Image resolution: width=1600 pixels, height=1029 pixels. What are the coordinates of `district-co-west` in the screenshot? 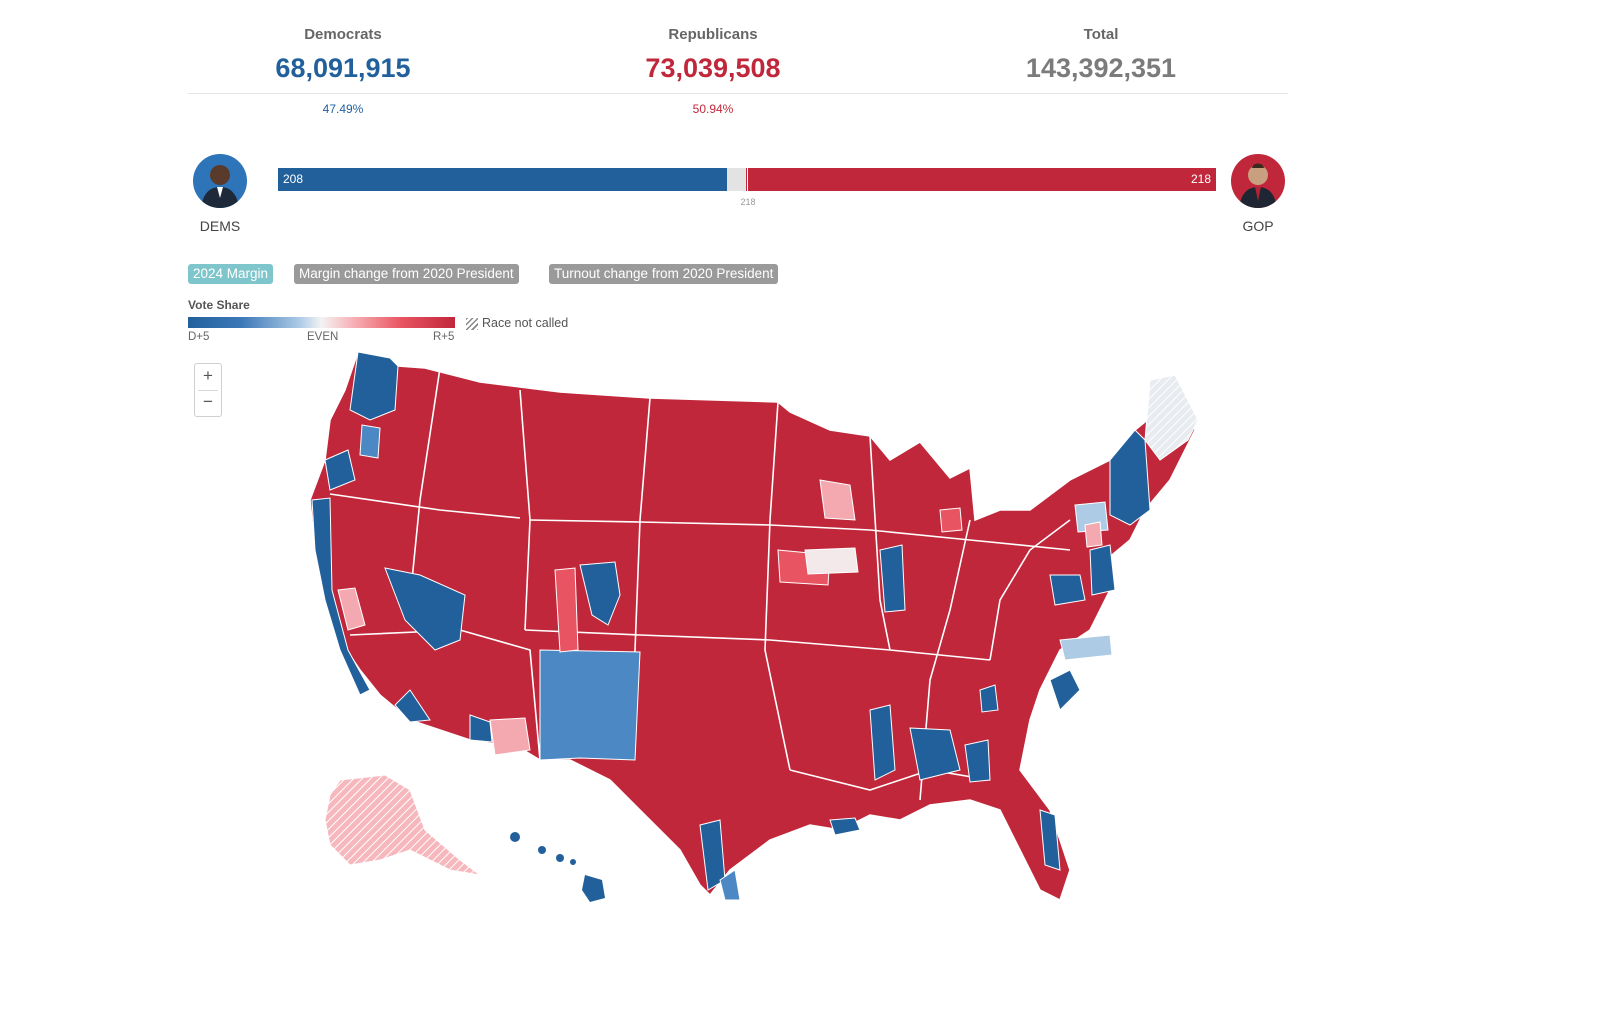 It's located at (566, 610).